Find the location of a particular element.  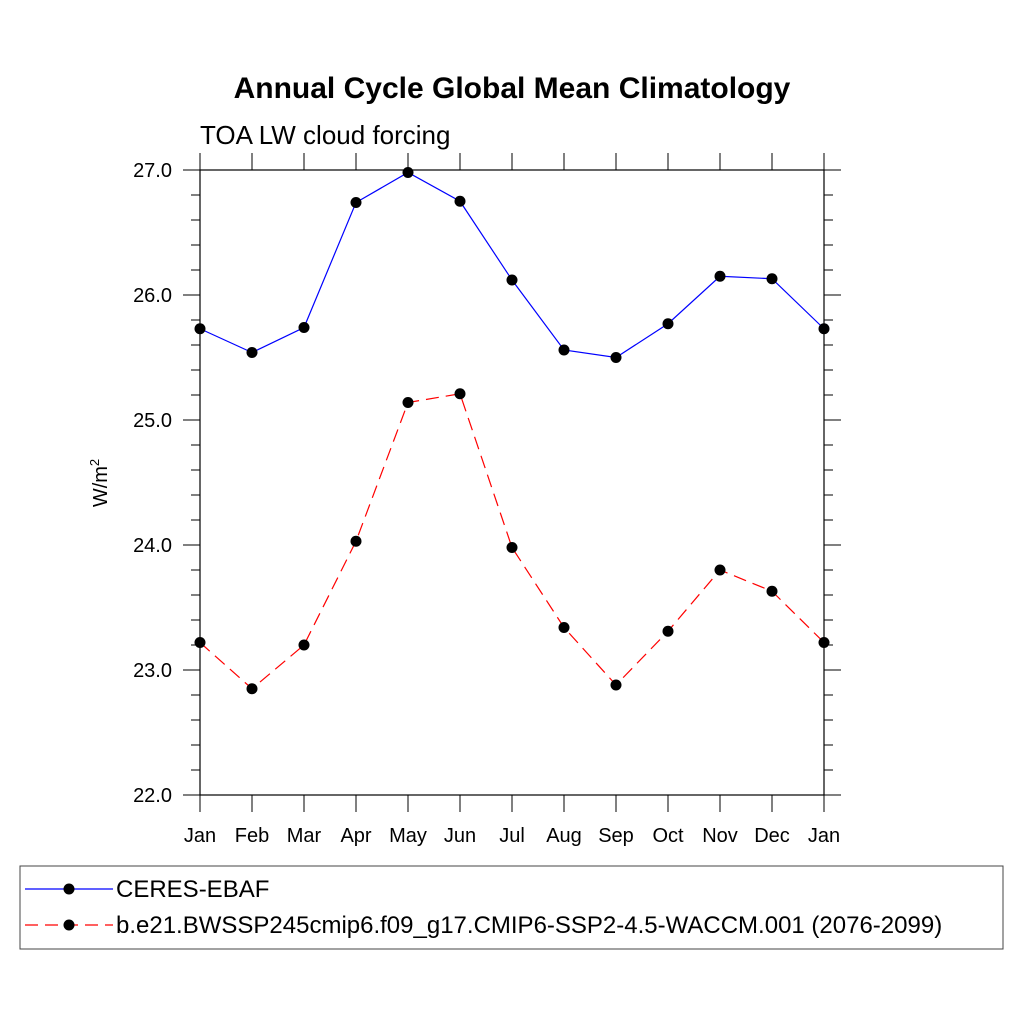

chart-subtitle: TOA LW cloud forcing is located at coordinates (325, 135).